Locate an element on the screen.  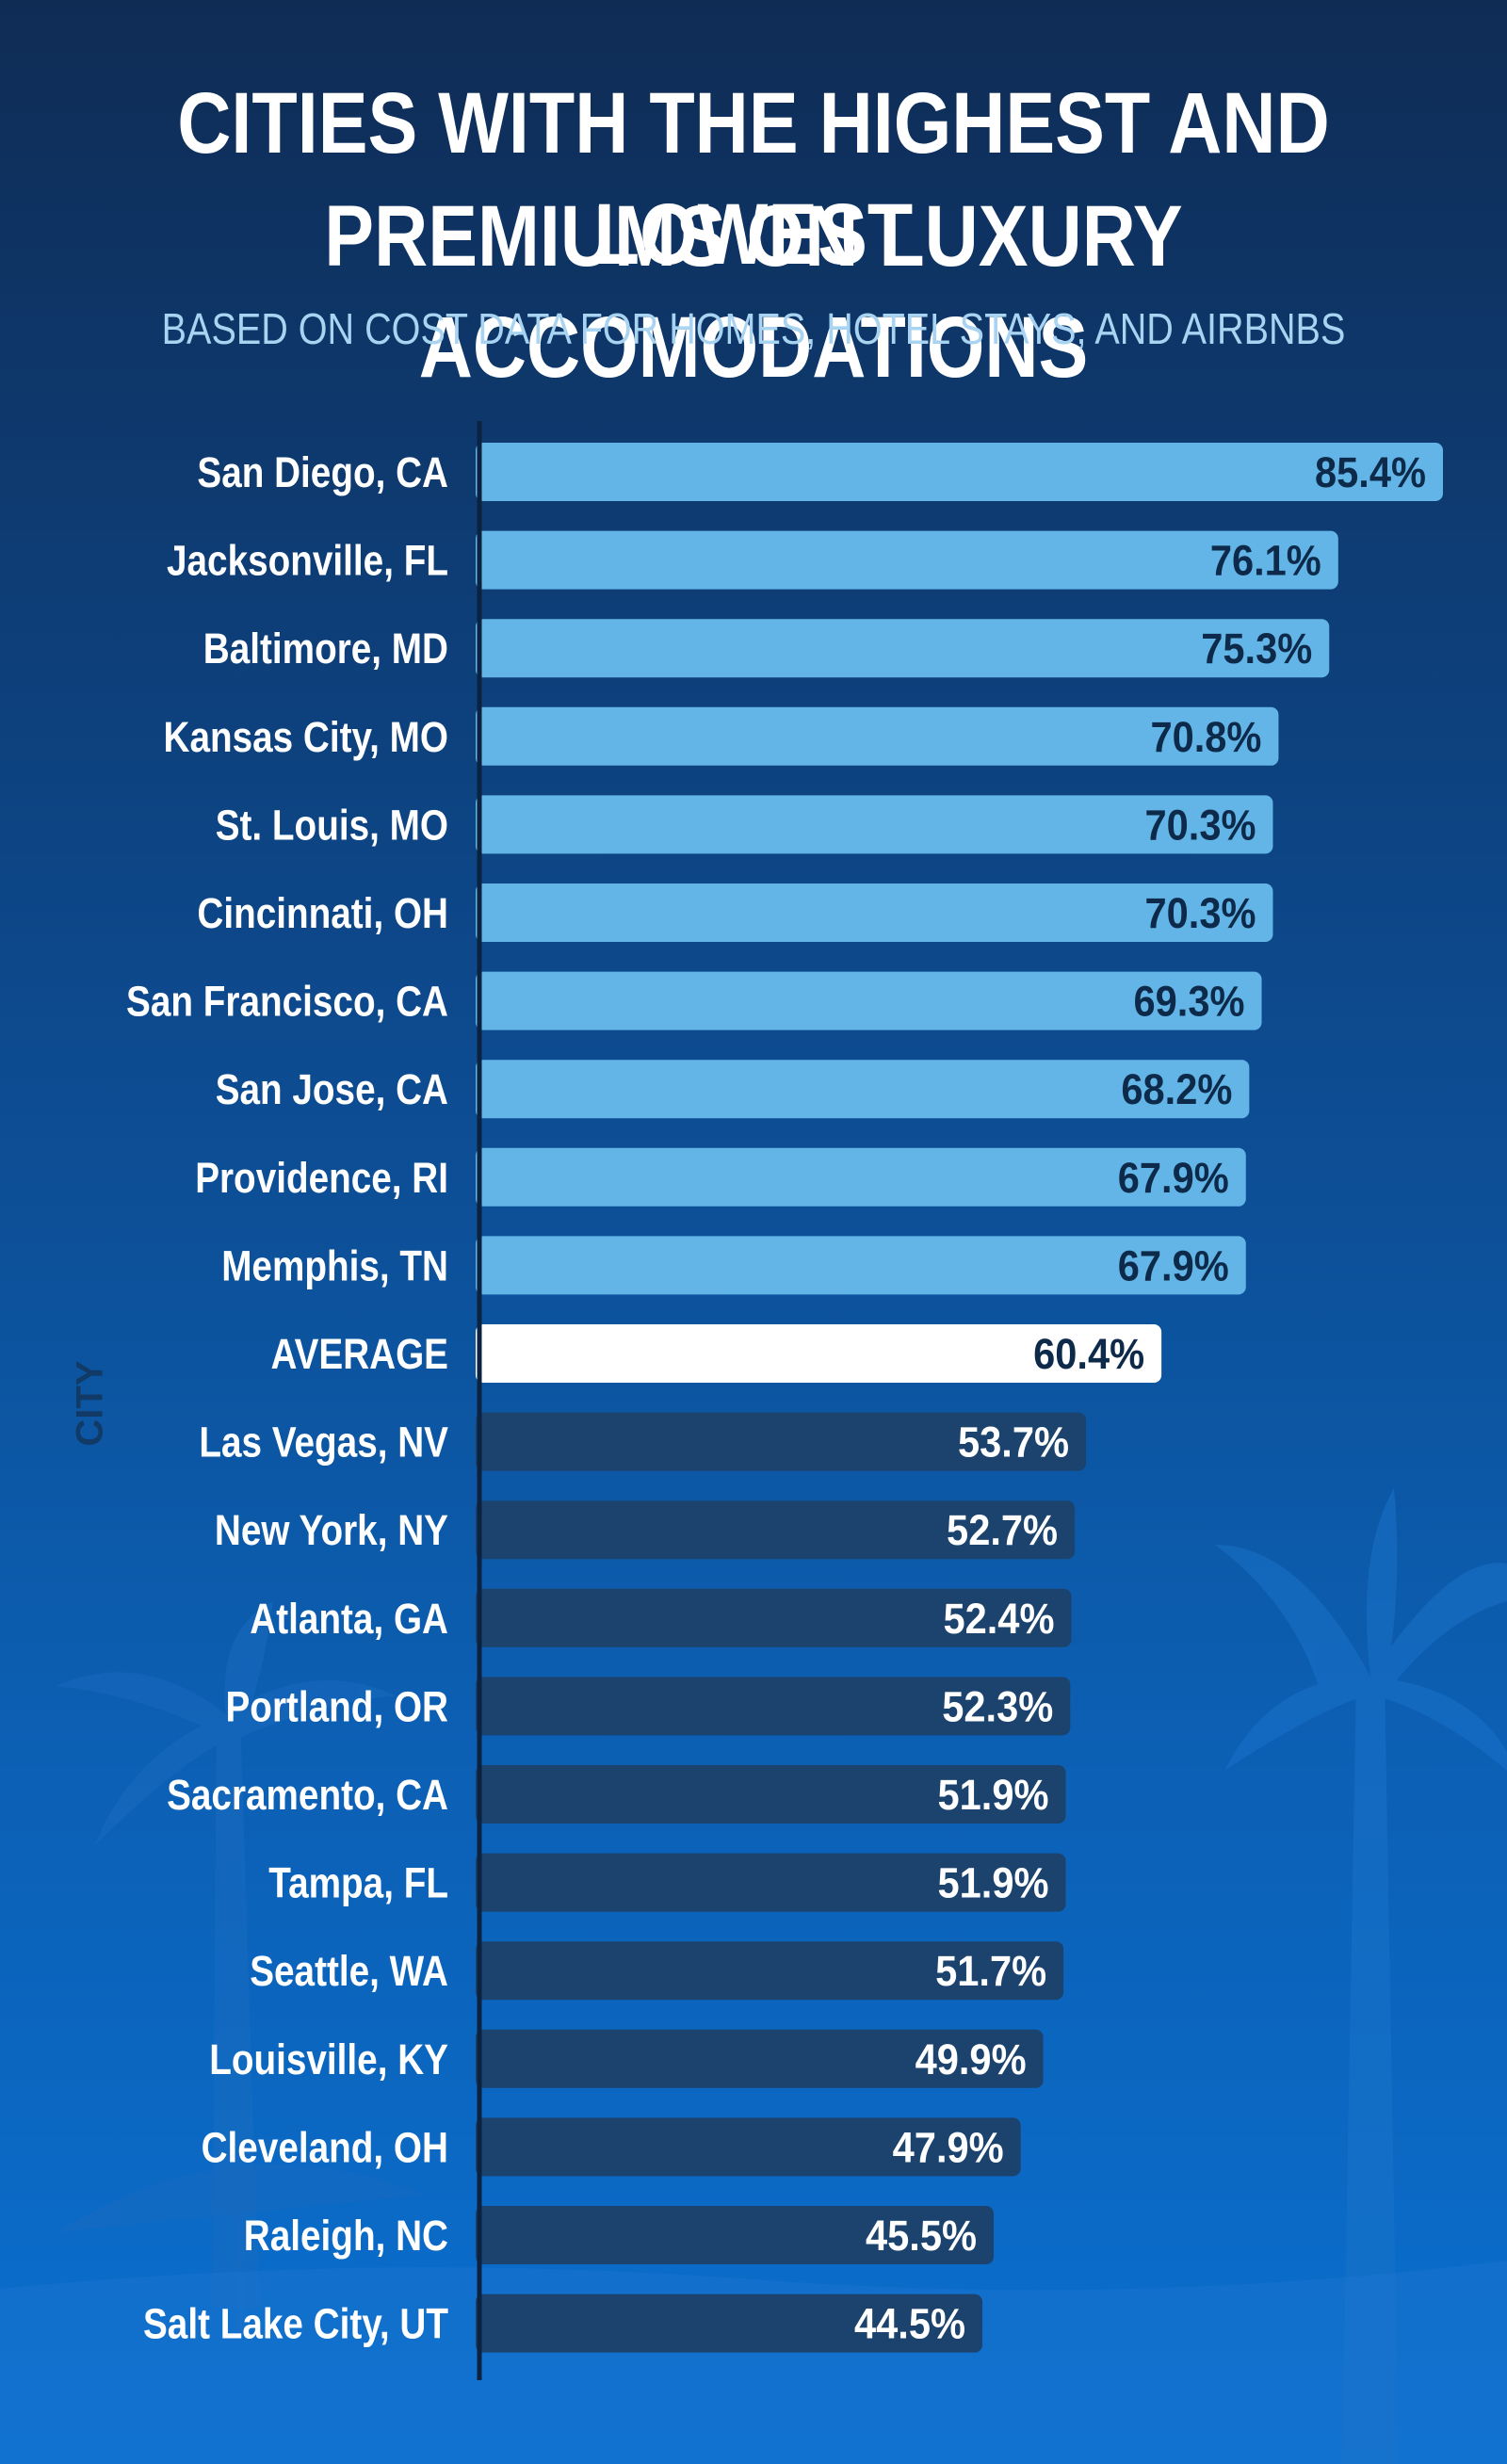
category-label: Louisville, KY is located at coordinates (328, 2059).